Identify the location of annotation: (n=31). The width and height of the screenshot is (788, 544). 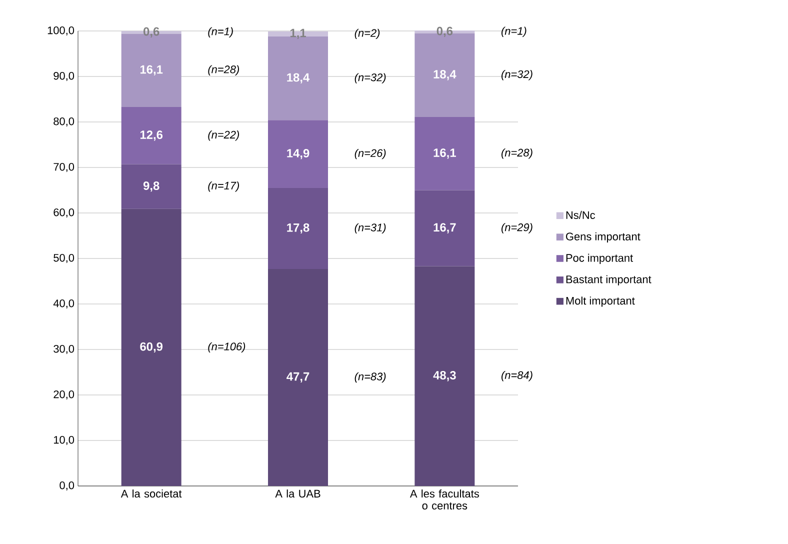
(370, 228).